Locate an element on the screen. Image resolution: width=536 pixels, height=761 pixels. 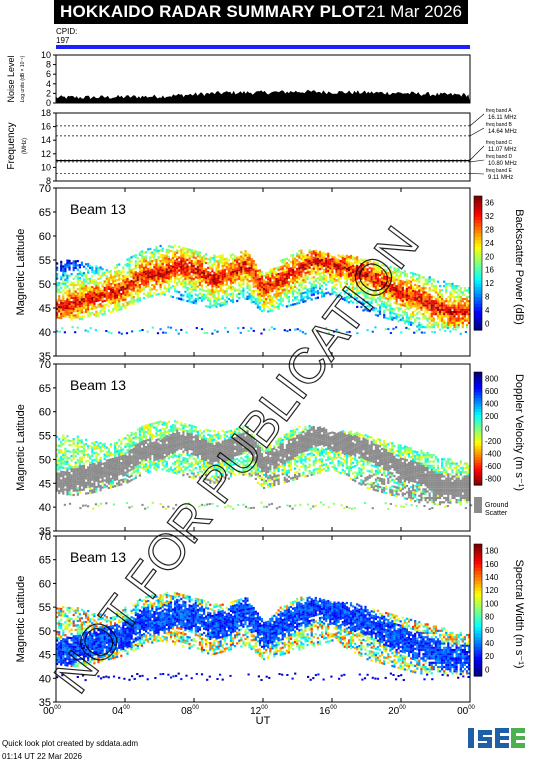
noise-ytick-label: 10 is located at coordinates (46, 55).